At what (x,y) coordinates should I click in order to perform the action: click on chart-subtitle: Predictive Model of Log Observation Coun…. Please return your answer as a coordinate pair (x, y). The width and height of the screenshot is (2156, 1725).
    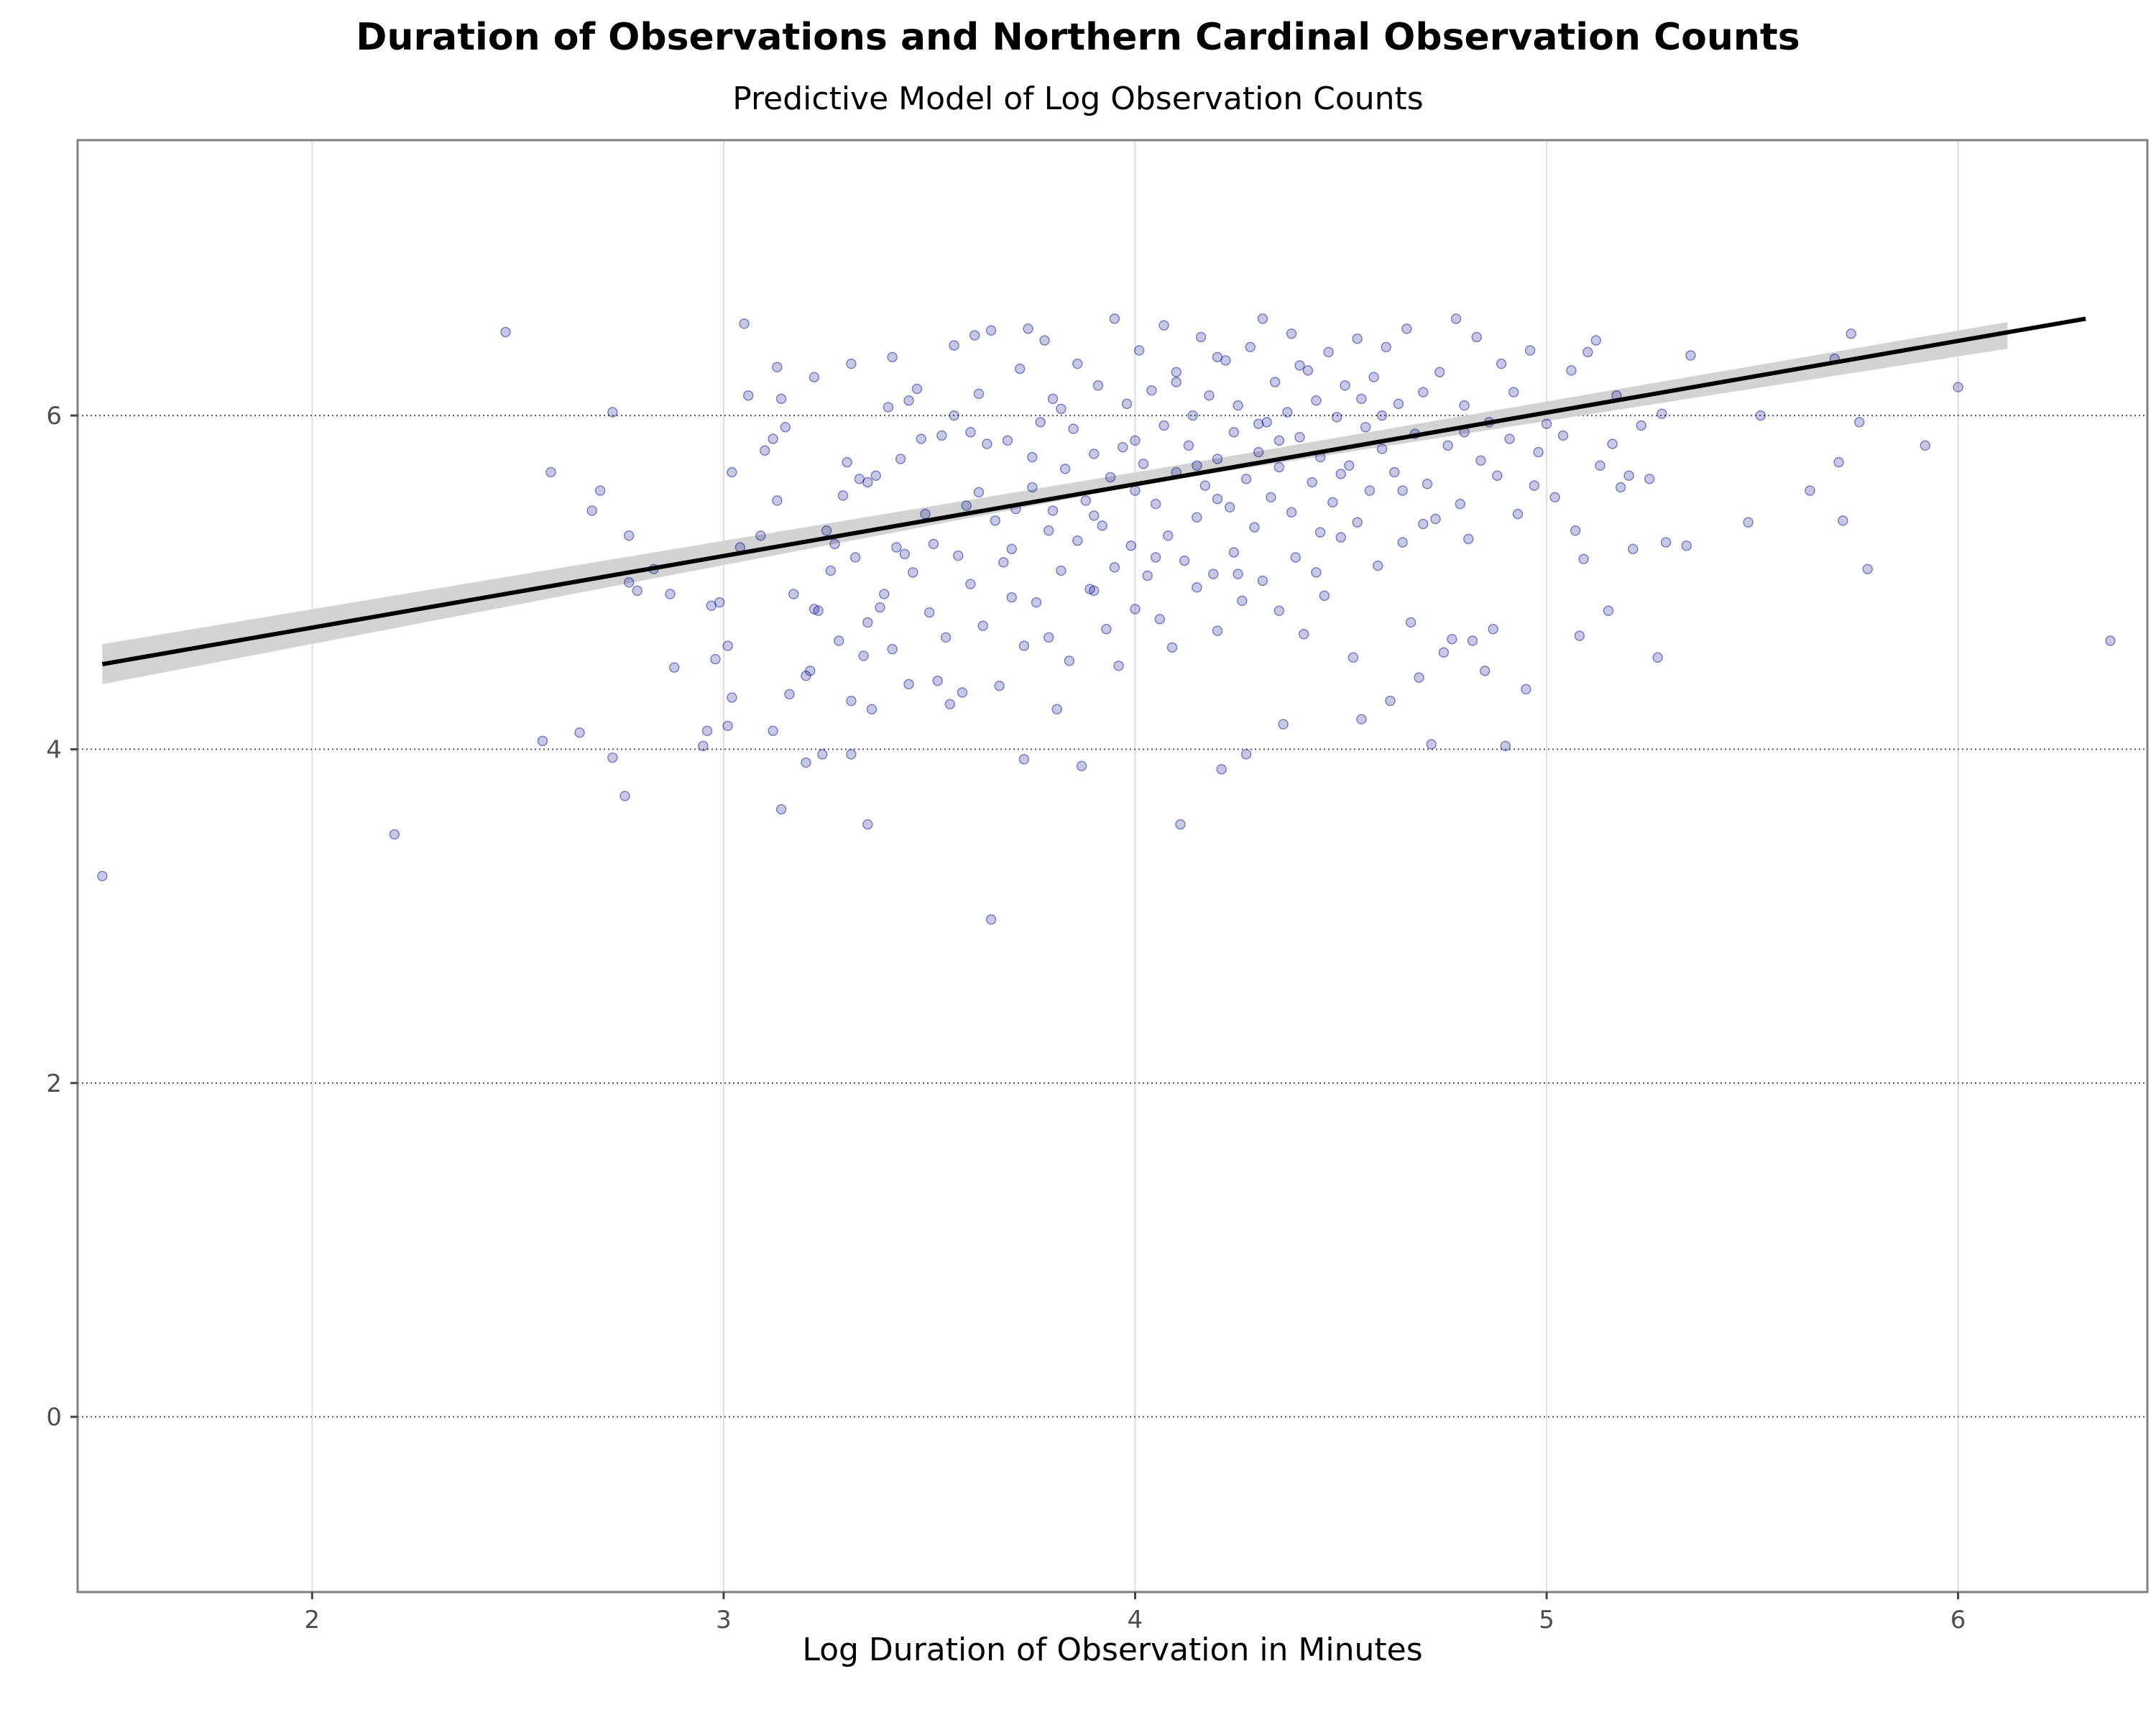
    Looking at the image, I should click on (1078, 98).